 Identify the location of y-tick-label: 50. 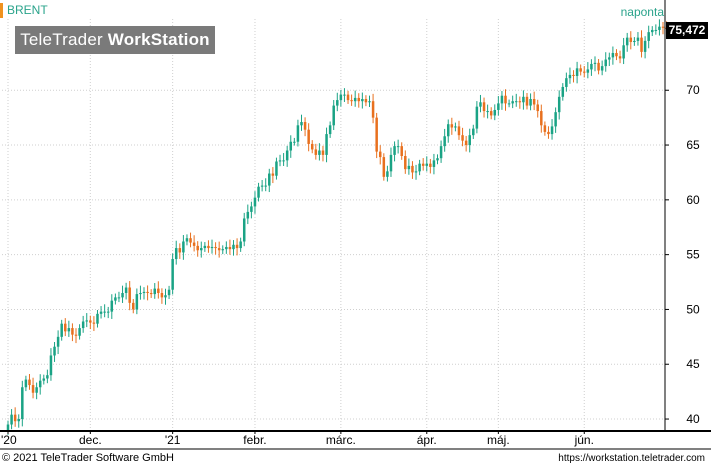
(693, 309).